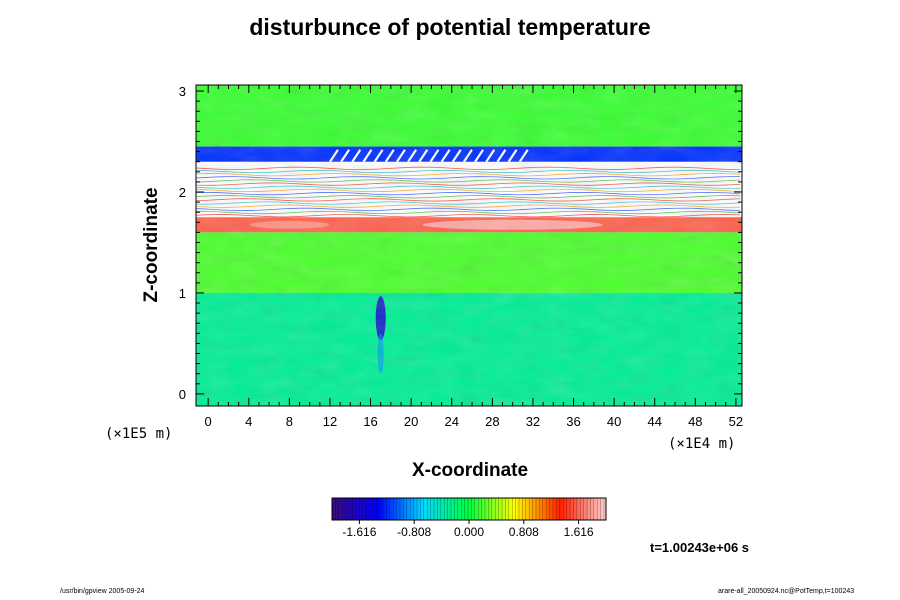 The image size is (900, 600). What do you see at coordinates (524, 532) in the screenshot?
I see `colorbar-tick-label: 0.808` at bounding box center [524, 532].